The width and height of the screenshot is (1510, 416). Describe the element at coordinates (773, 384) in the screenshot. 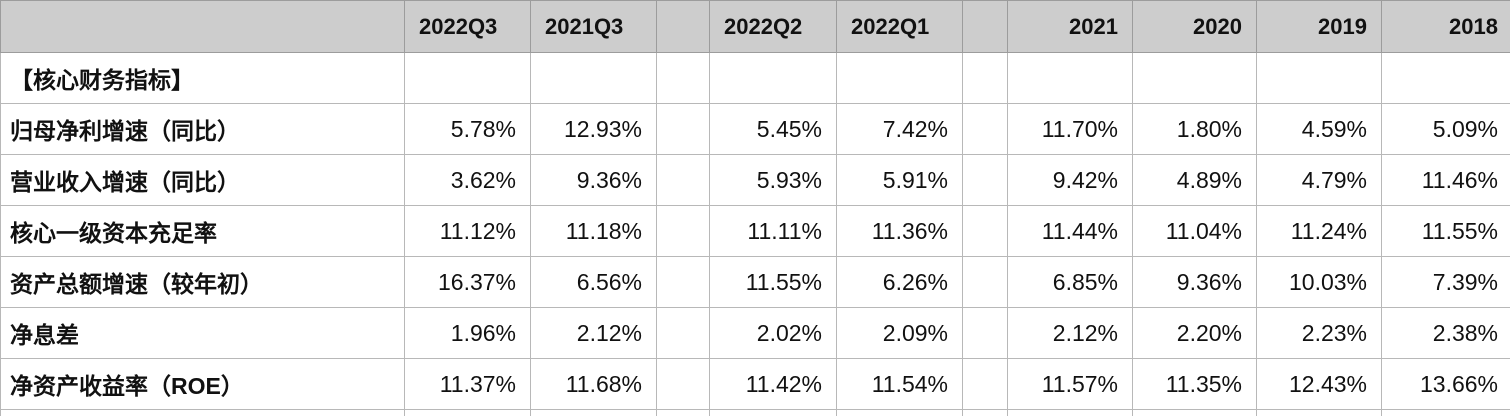

I see `value-cell: 11.42%` at that location.